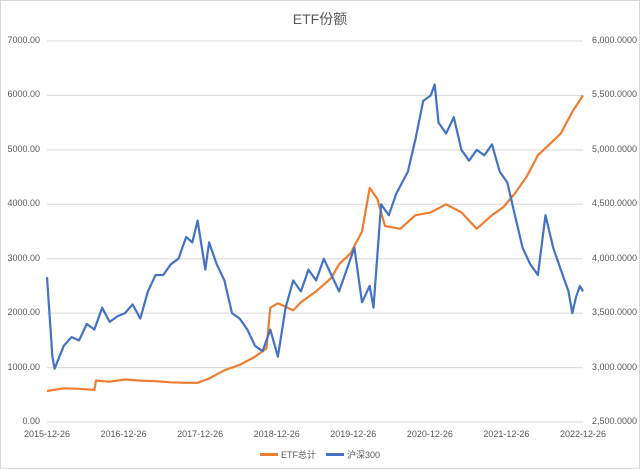 This screenshot has width=640, height=469. Describe the element at coordinates (506, 434) in the screenshot. I see `x-tick-label: 2021-12-26` at that location.